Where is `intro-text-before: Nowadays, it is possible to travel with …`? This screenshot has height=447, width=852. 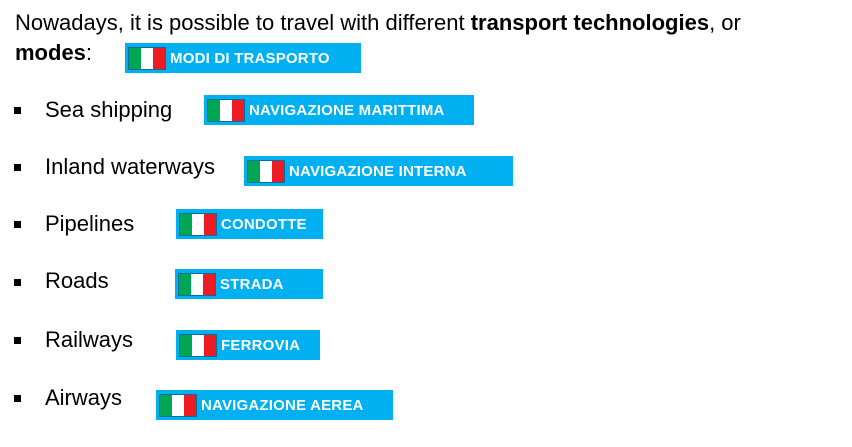 intro-text-before: Nowadays, it is possible to travel with … is located at coordinates (243, 22).